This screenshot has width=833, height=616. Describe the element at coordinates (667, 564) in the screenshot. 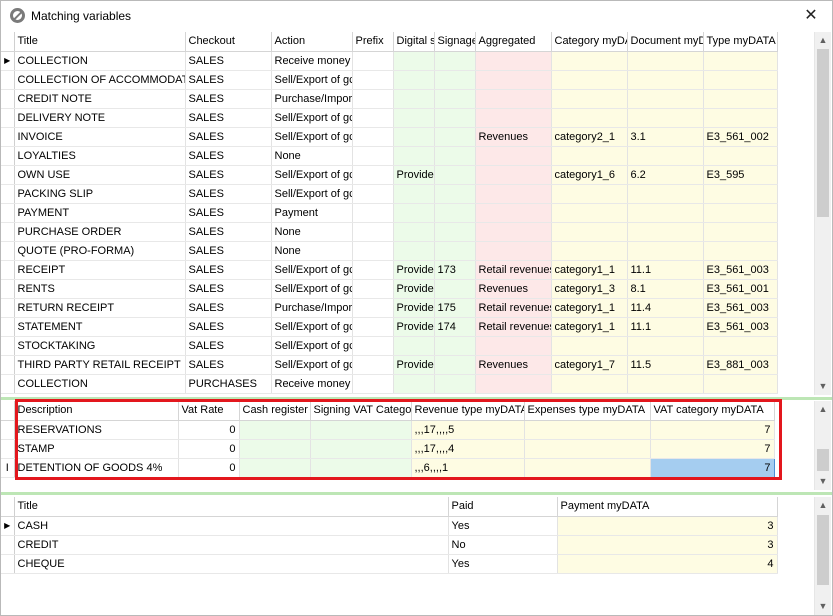

I see `table-cell: 4` at that location.